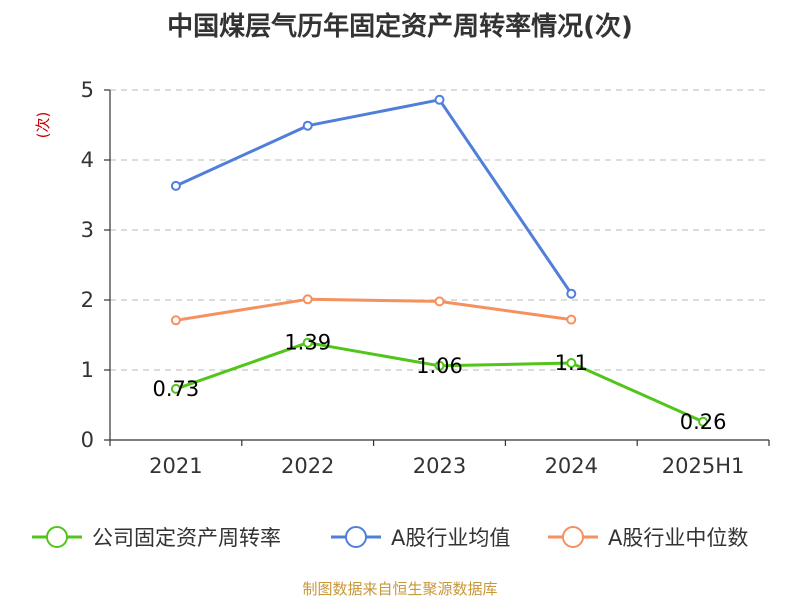 The width and height of the screenshot is (800, 600). I want to click on source-note: 制图数据来自恒生聚源数据库, so click(400, 589).